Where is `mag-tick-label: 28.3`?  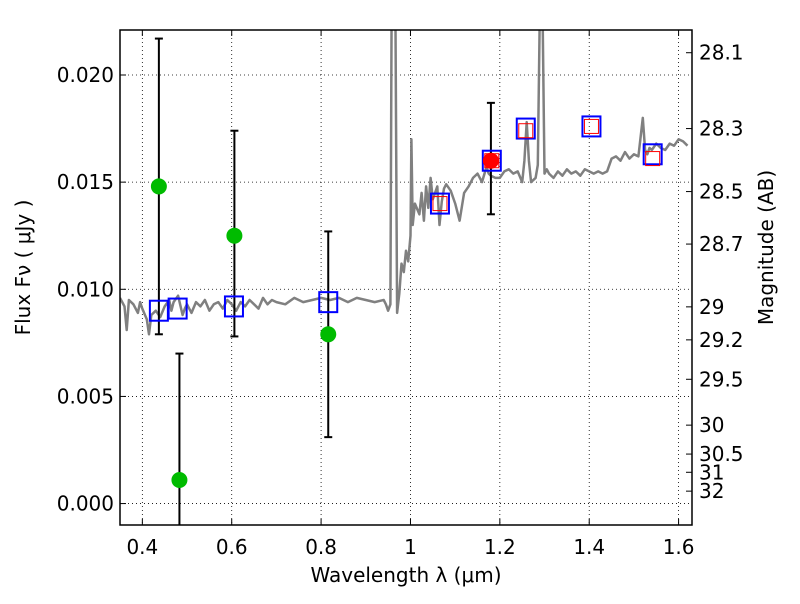
mag-tick-label: 28.3 is located at coordinates (721, 129).